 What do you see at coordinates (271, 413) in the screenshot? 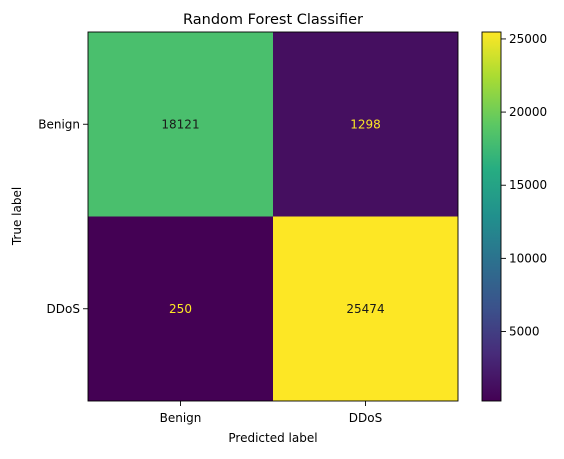
I see `x-axis-ticks: Benign DDoS` at bounding box center [271, 413].